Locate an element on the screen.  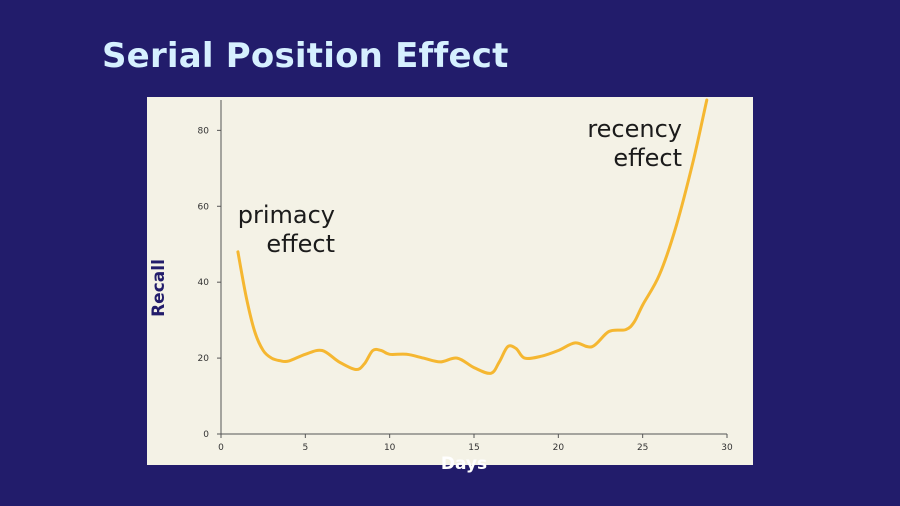
x-tick-label-0: 0 is located at coordinates (221, 448).